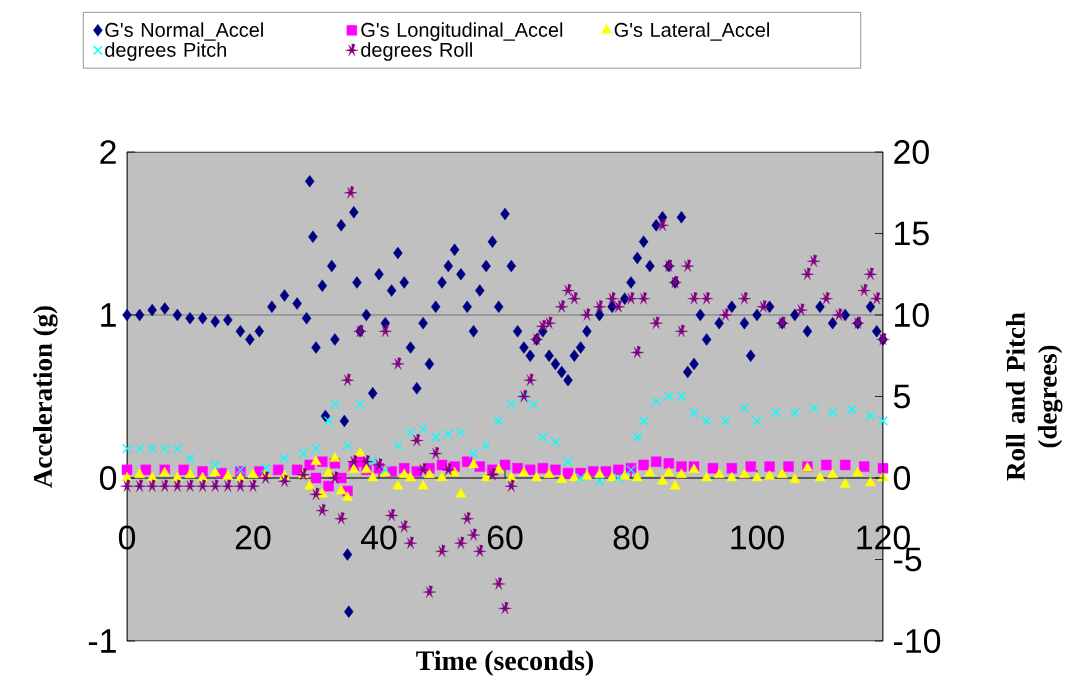  What do you see at coordinates (911, 152) in the screenshot?
I see `y2-tick-label: 20` at bounding box center [911, 152].